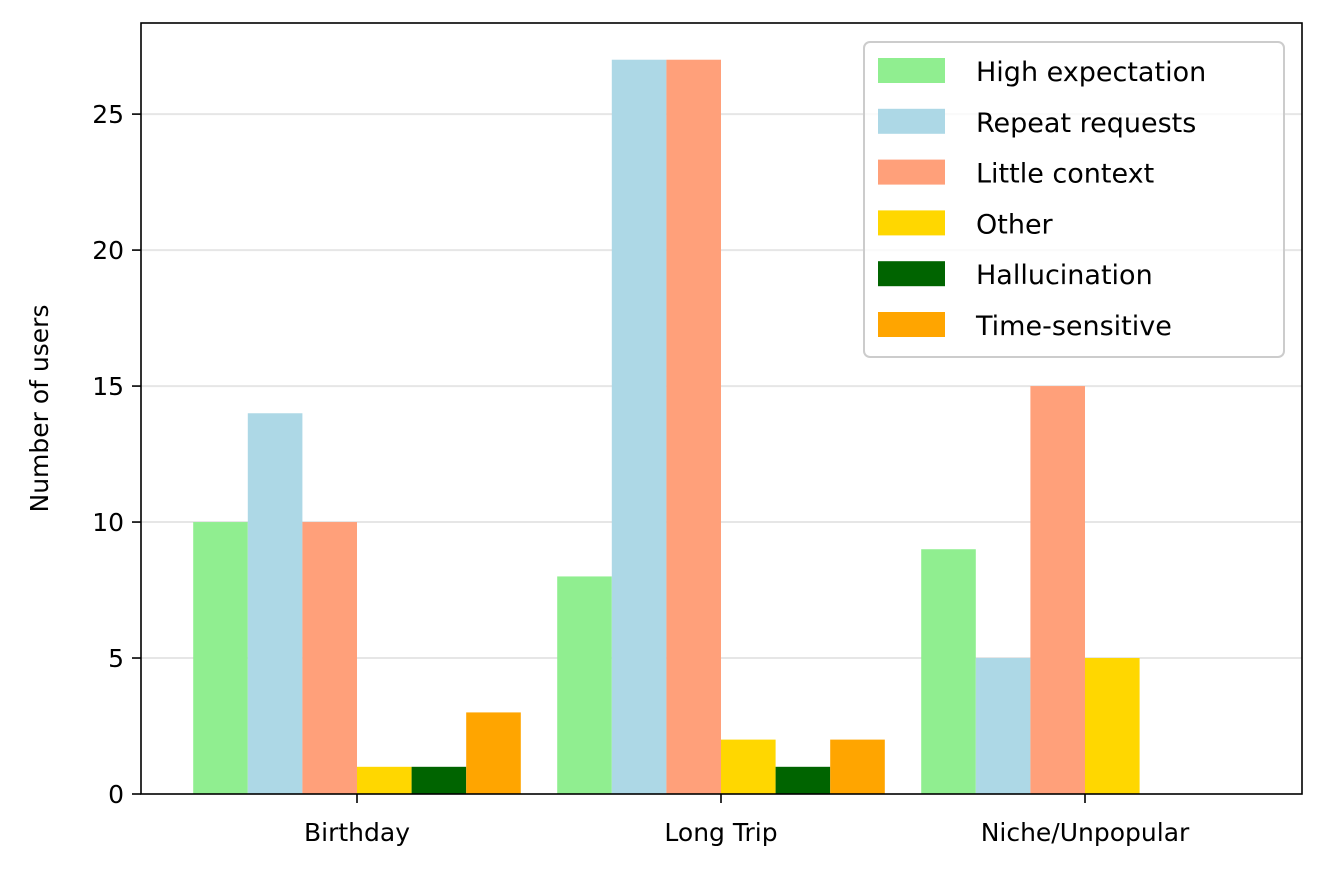 The height and width of the screenshot is (877, 1327). What do you see at coordinates (108, 250) in the screenshot?
I see `y-tick-label: 20` at bounding box center [108, 250].